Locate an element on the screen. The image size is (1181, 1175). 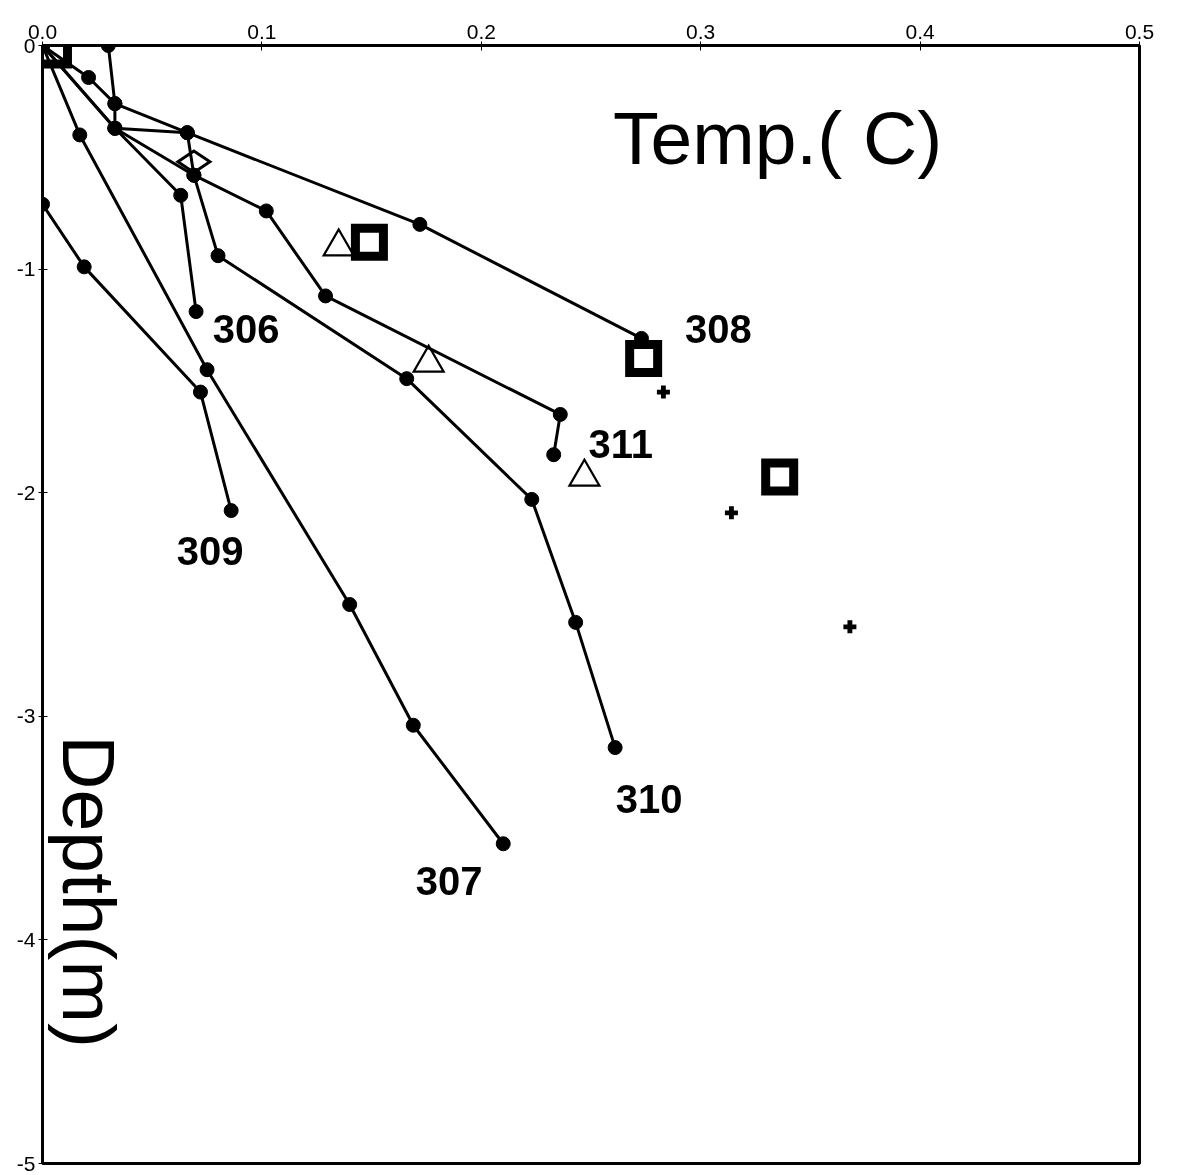
series-label: 310 is located at coordinates (649, 798).